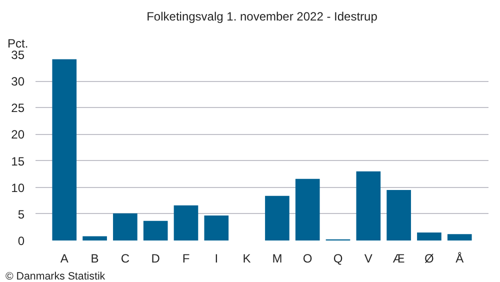 The width and height of the screenshot is (500, 282). What do you see at coordinates (398, 259) in the screenshot?
I see `x-tick-label: Æ` at bounding box center [398, 259].